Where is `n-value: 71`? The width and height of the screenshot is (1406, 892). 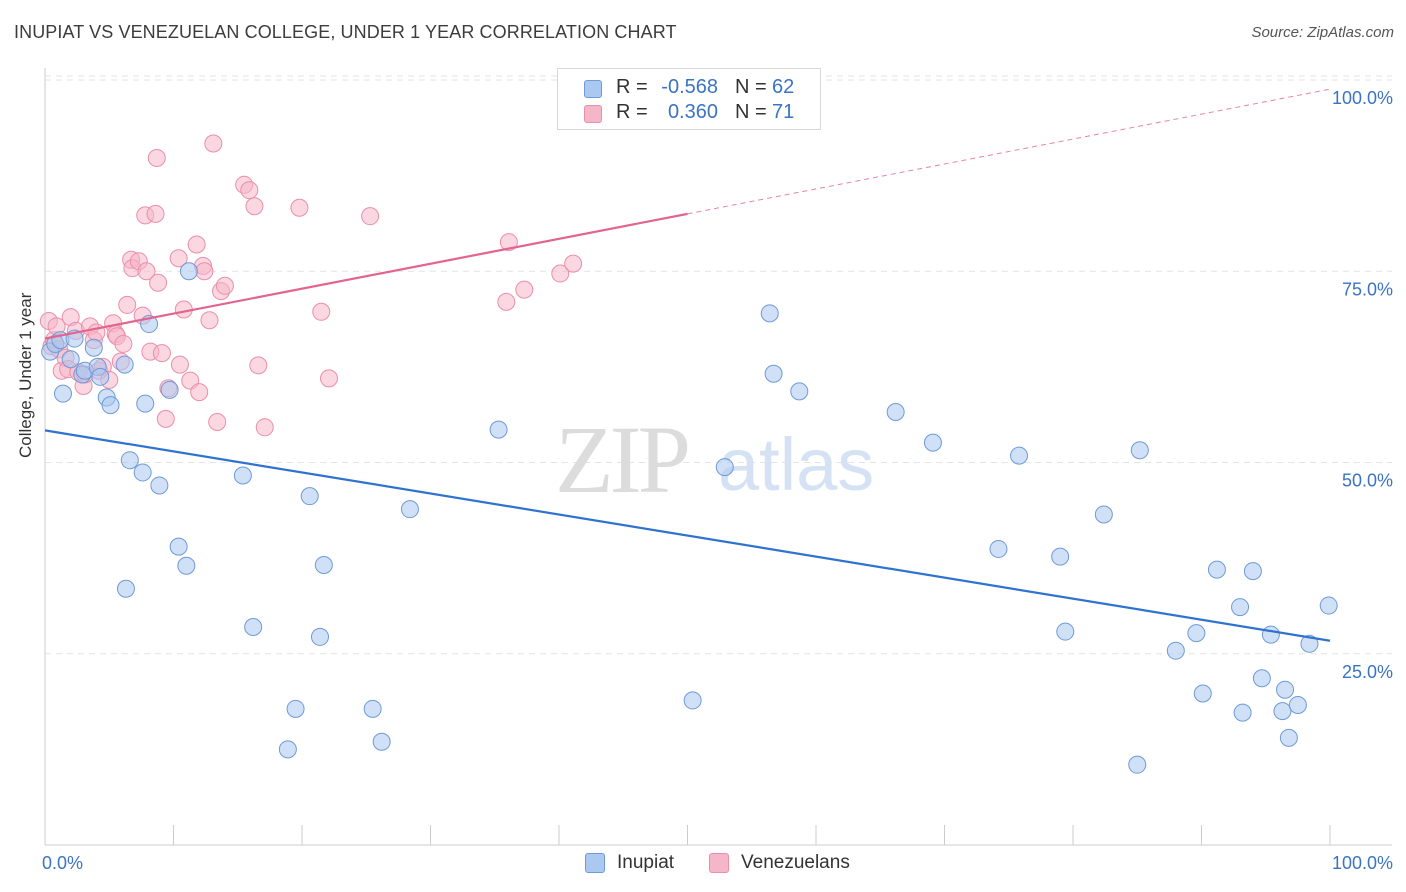
n-value: 71 is located at coordinates (783, 112).